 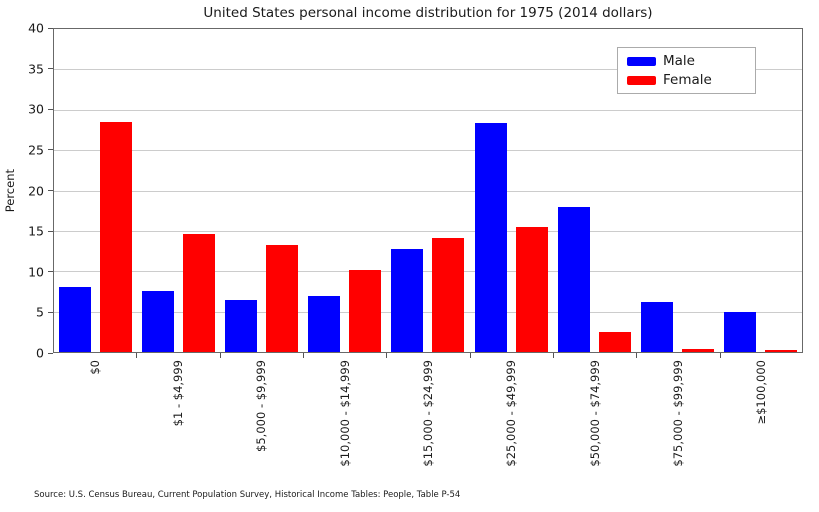 What do you see at coordinates (36, 109) in the screenshot?
I see `y-tick-label-30: 30` at bounding box center [36, 109].